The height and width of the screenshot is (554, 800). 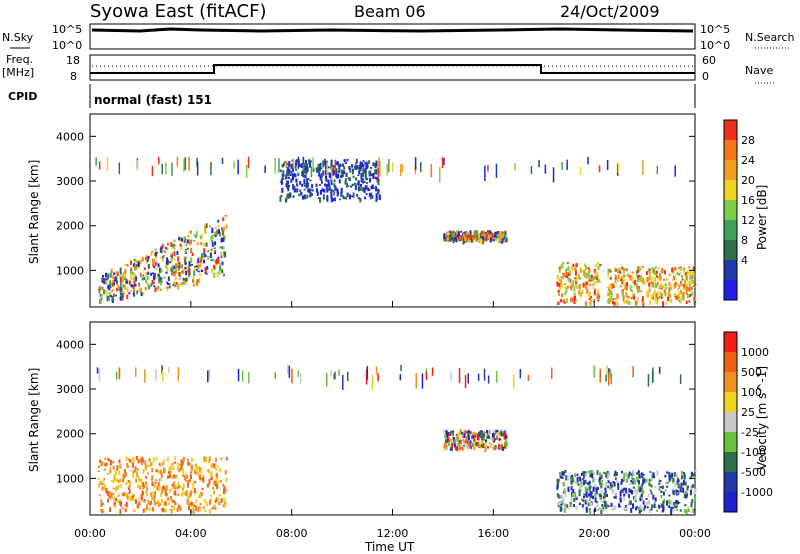 What do you see at coordinates (70, 136) in the screenshot?
I see `y-tick-label: 4000` at bounding box center [70, 136].